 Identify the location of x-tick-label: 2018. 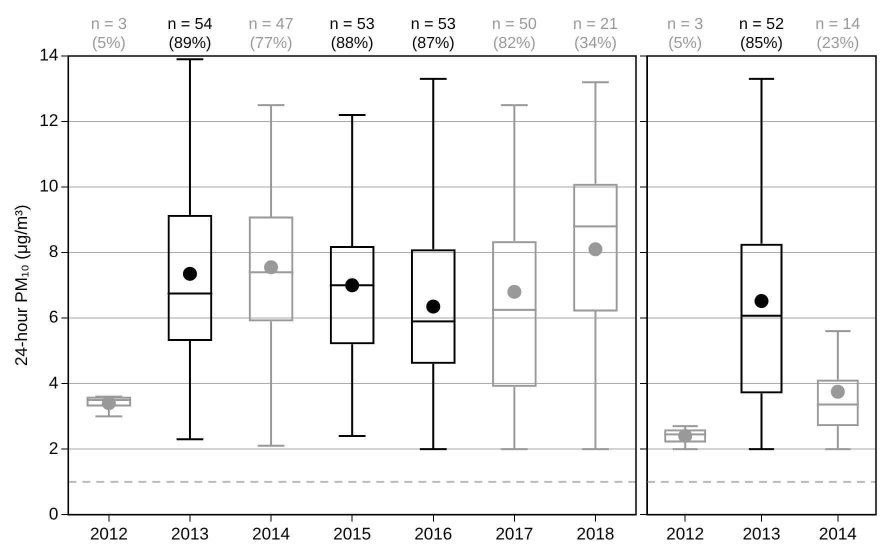
(595, 534).